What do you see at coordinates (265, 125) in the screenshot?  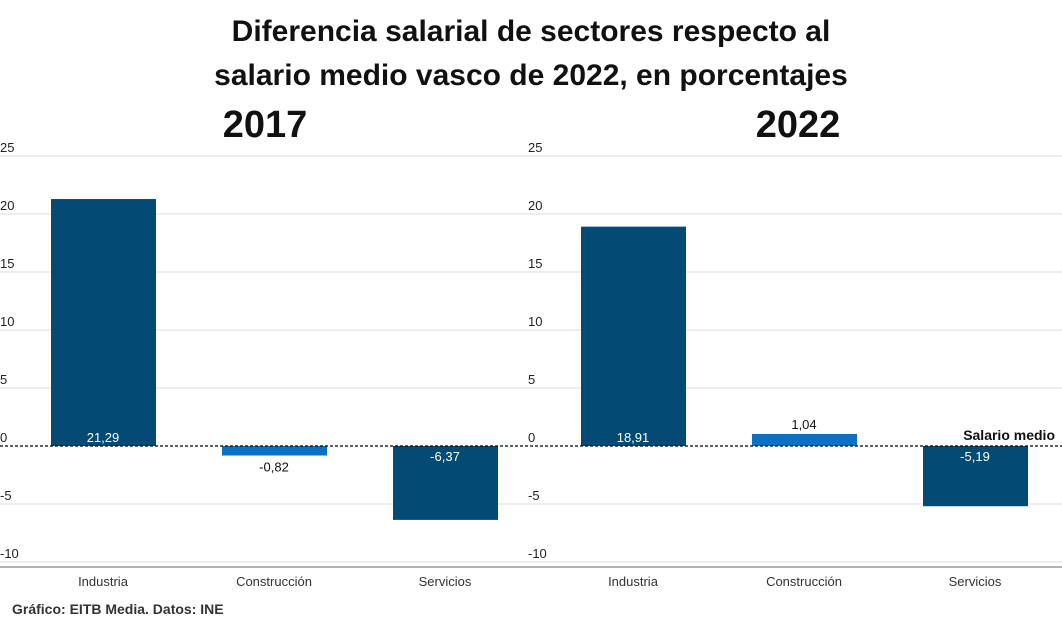 I see `panel-title-2017: 2017` at bounding box center [265, 125].